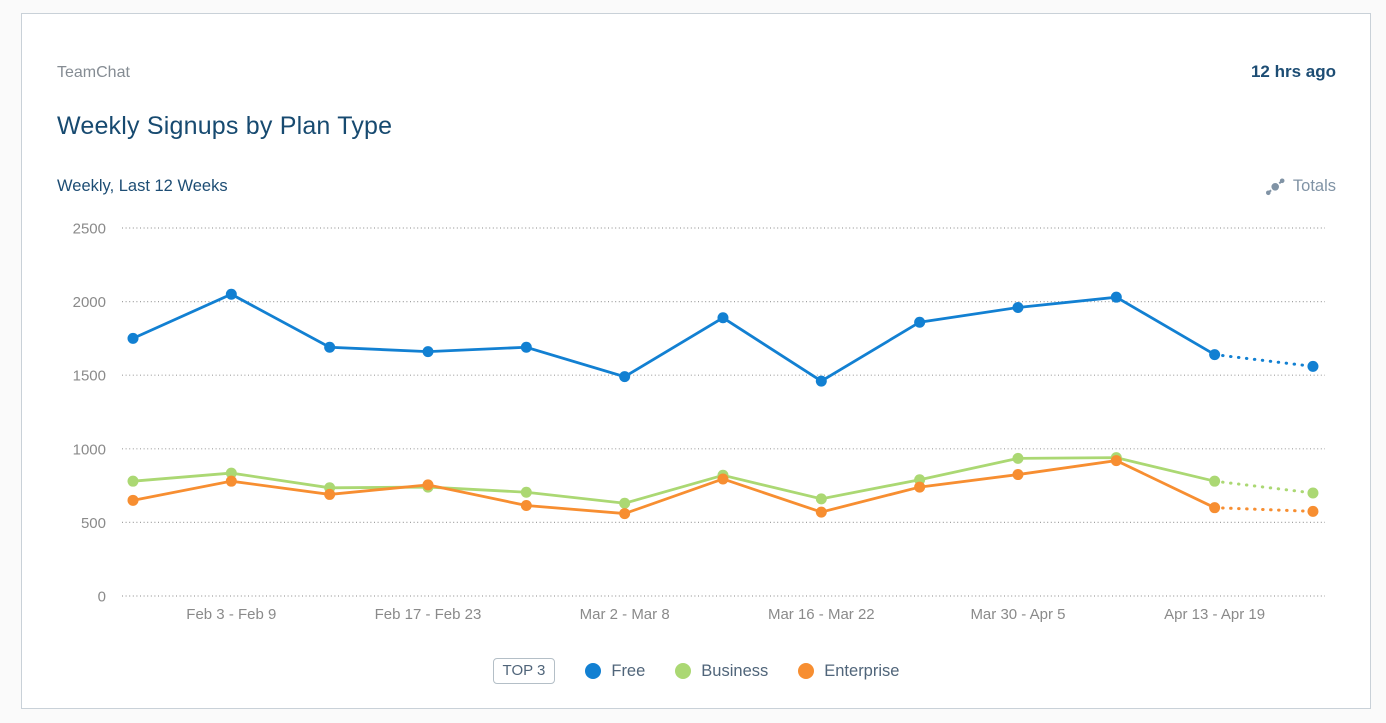 This screenshot has height=723, width=1386. What do you see at coordinates (696, 72) in the screenshot?
I see `card-header: TeamChat 12 hrs ago` at bounding box center [696, 72].